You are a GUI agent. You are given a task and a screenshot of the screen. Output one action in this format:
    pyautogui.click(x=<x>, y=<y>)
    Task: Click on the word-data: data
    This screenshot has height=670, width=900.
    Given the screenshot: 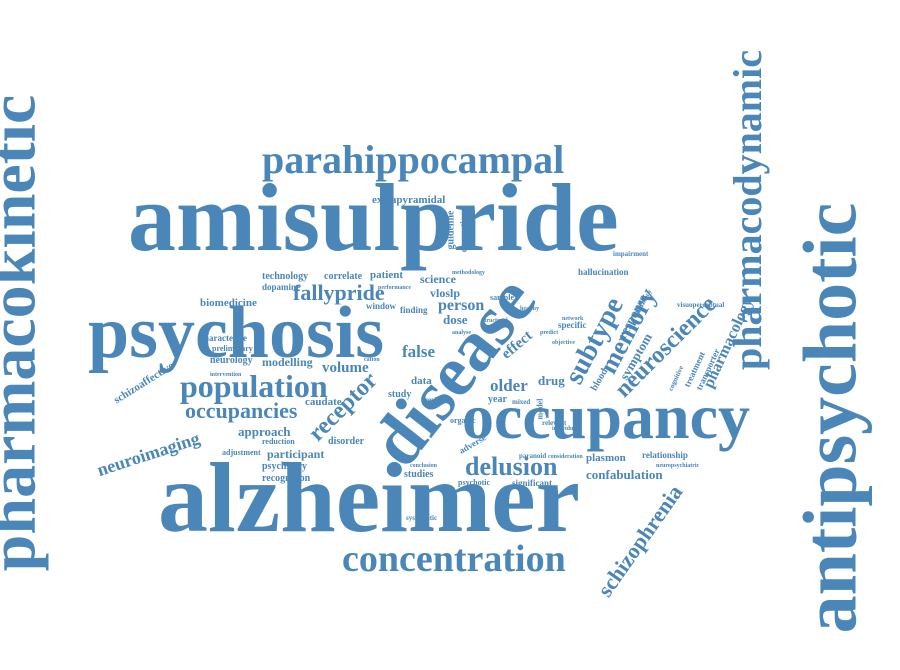 What is the action you would take?
    pyautogui.click(x=421, y=381)
    